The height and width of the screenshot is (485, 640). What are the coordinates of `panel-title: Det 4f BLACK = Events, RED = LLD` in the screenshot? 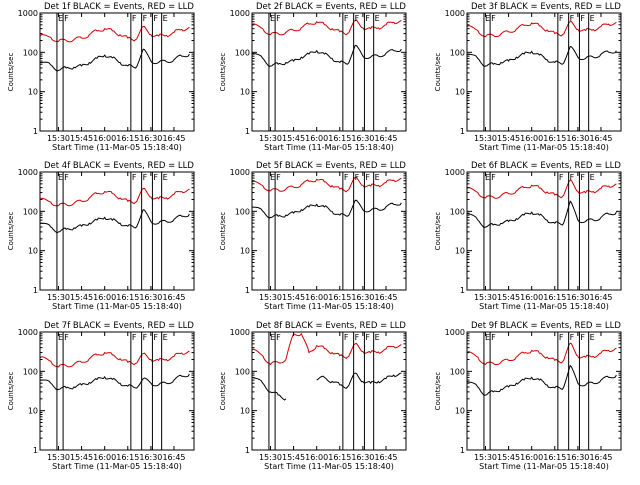 It's located at (119, 166).